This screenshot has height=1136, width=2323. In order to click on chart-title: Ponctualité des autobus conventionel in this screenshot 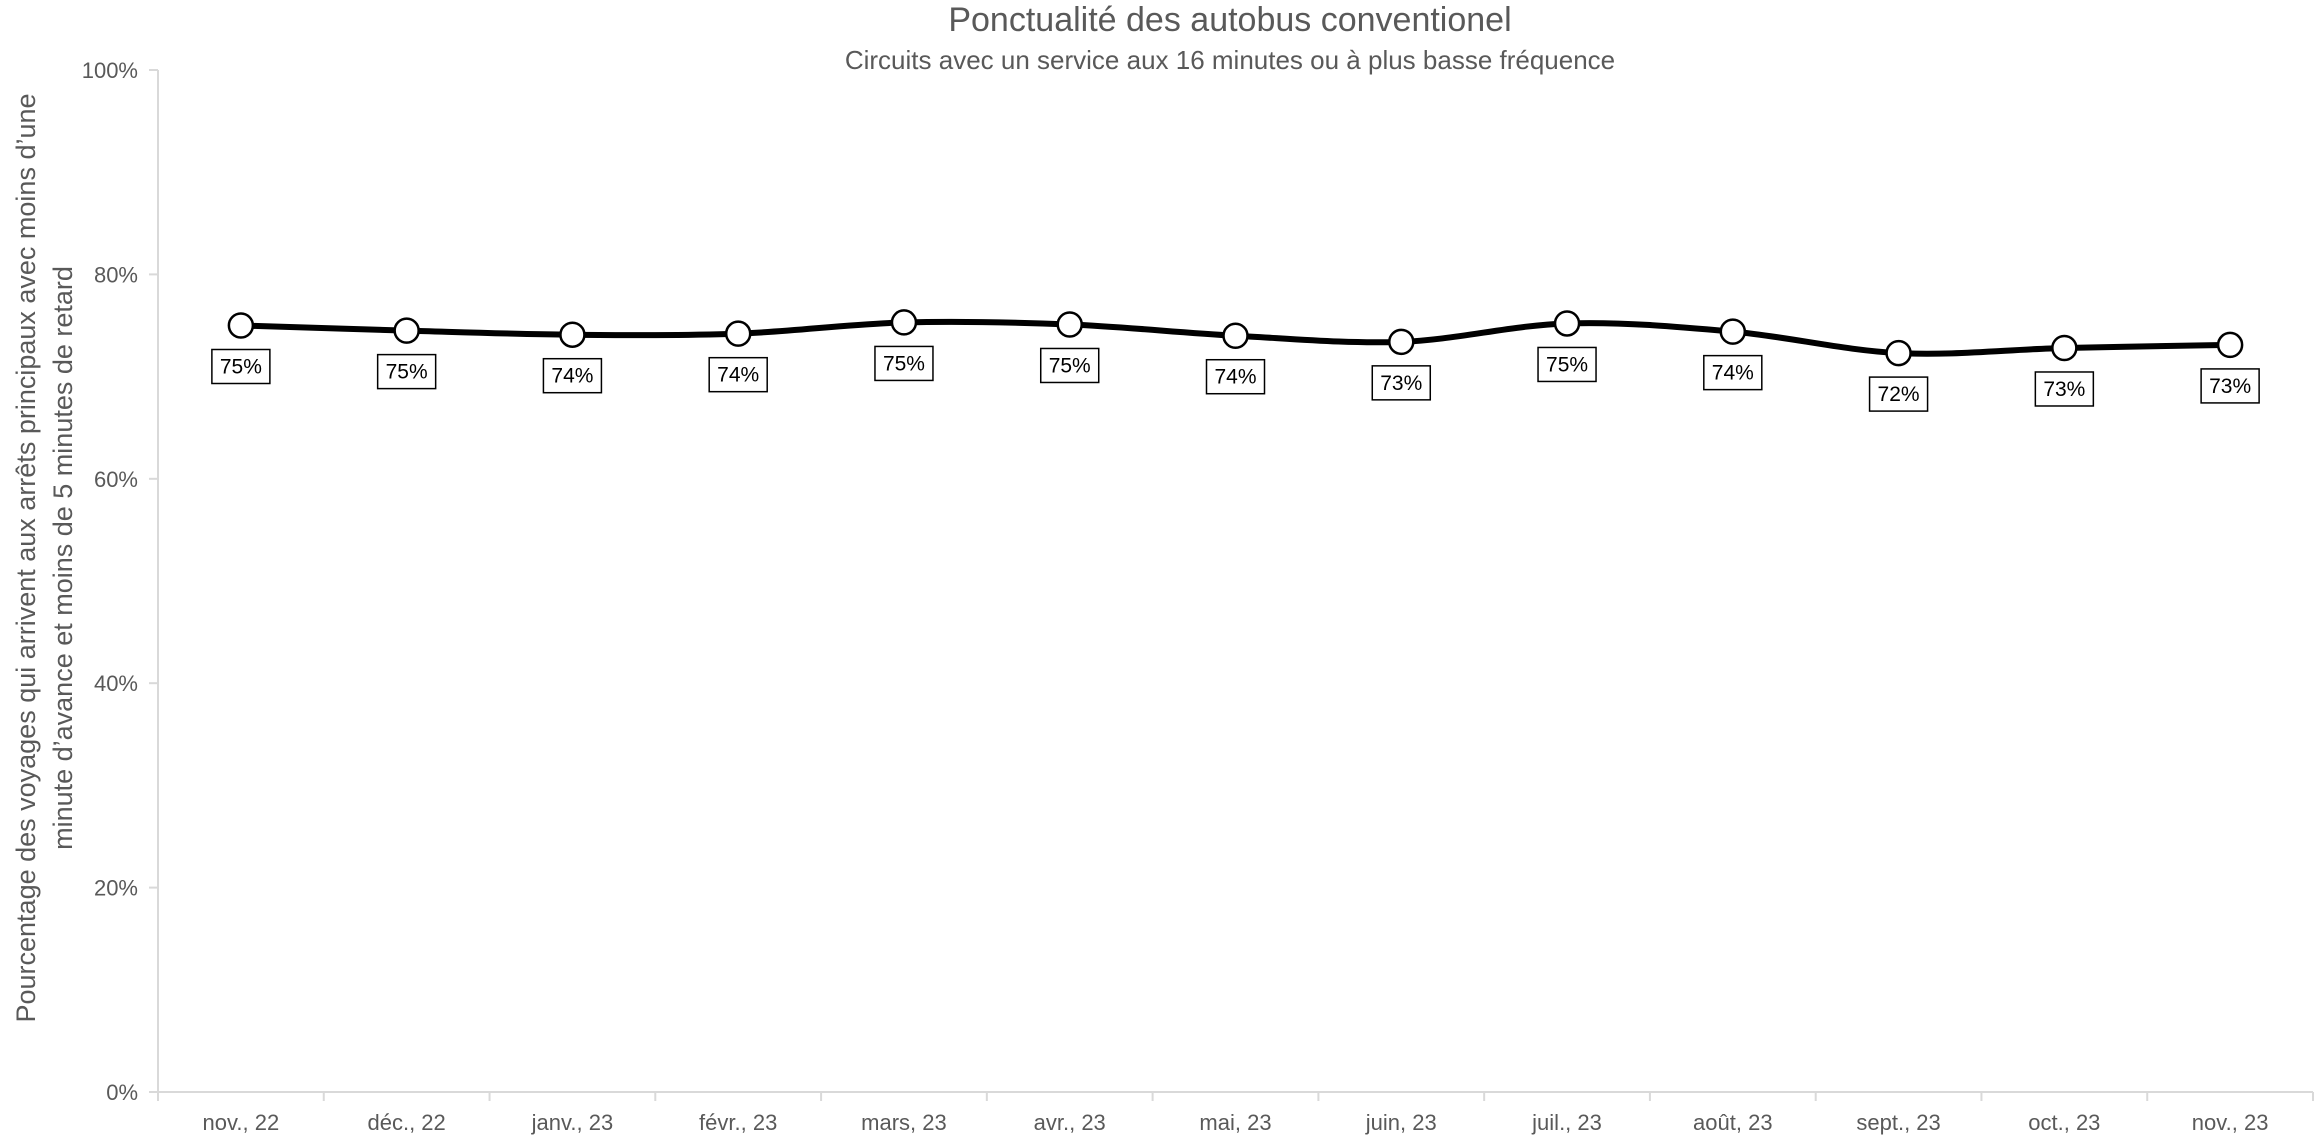, I will do `click(1229, 20)`.